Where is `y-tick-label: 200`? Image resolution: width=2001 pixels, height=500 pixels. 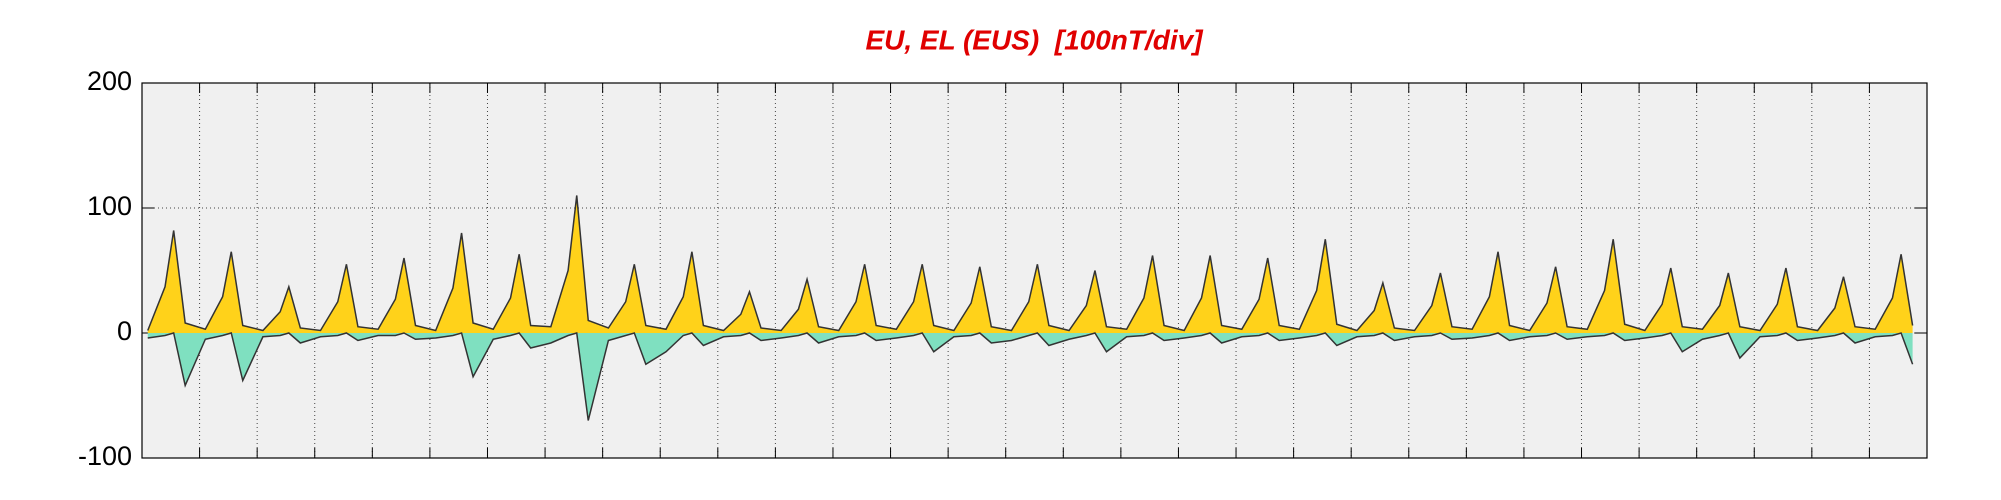 y-tick-label: 200 is located at coordinates (109, 81).